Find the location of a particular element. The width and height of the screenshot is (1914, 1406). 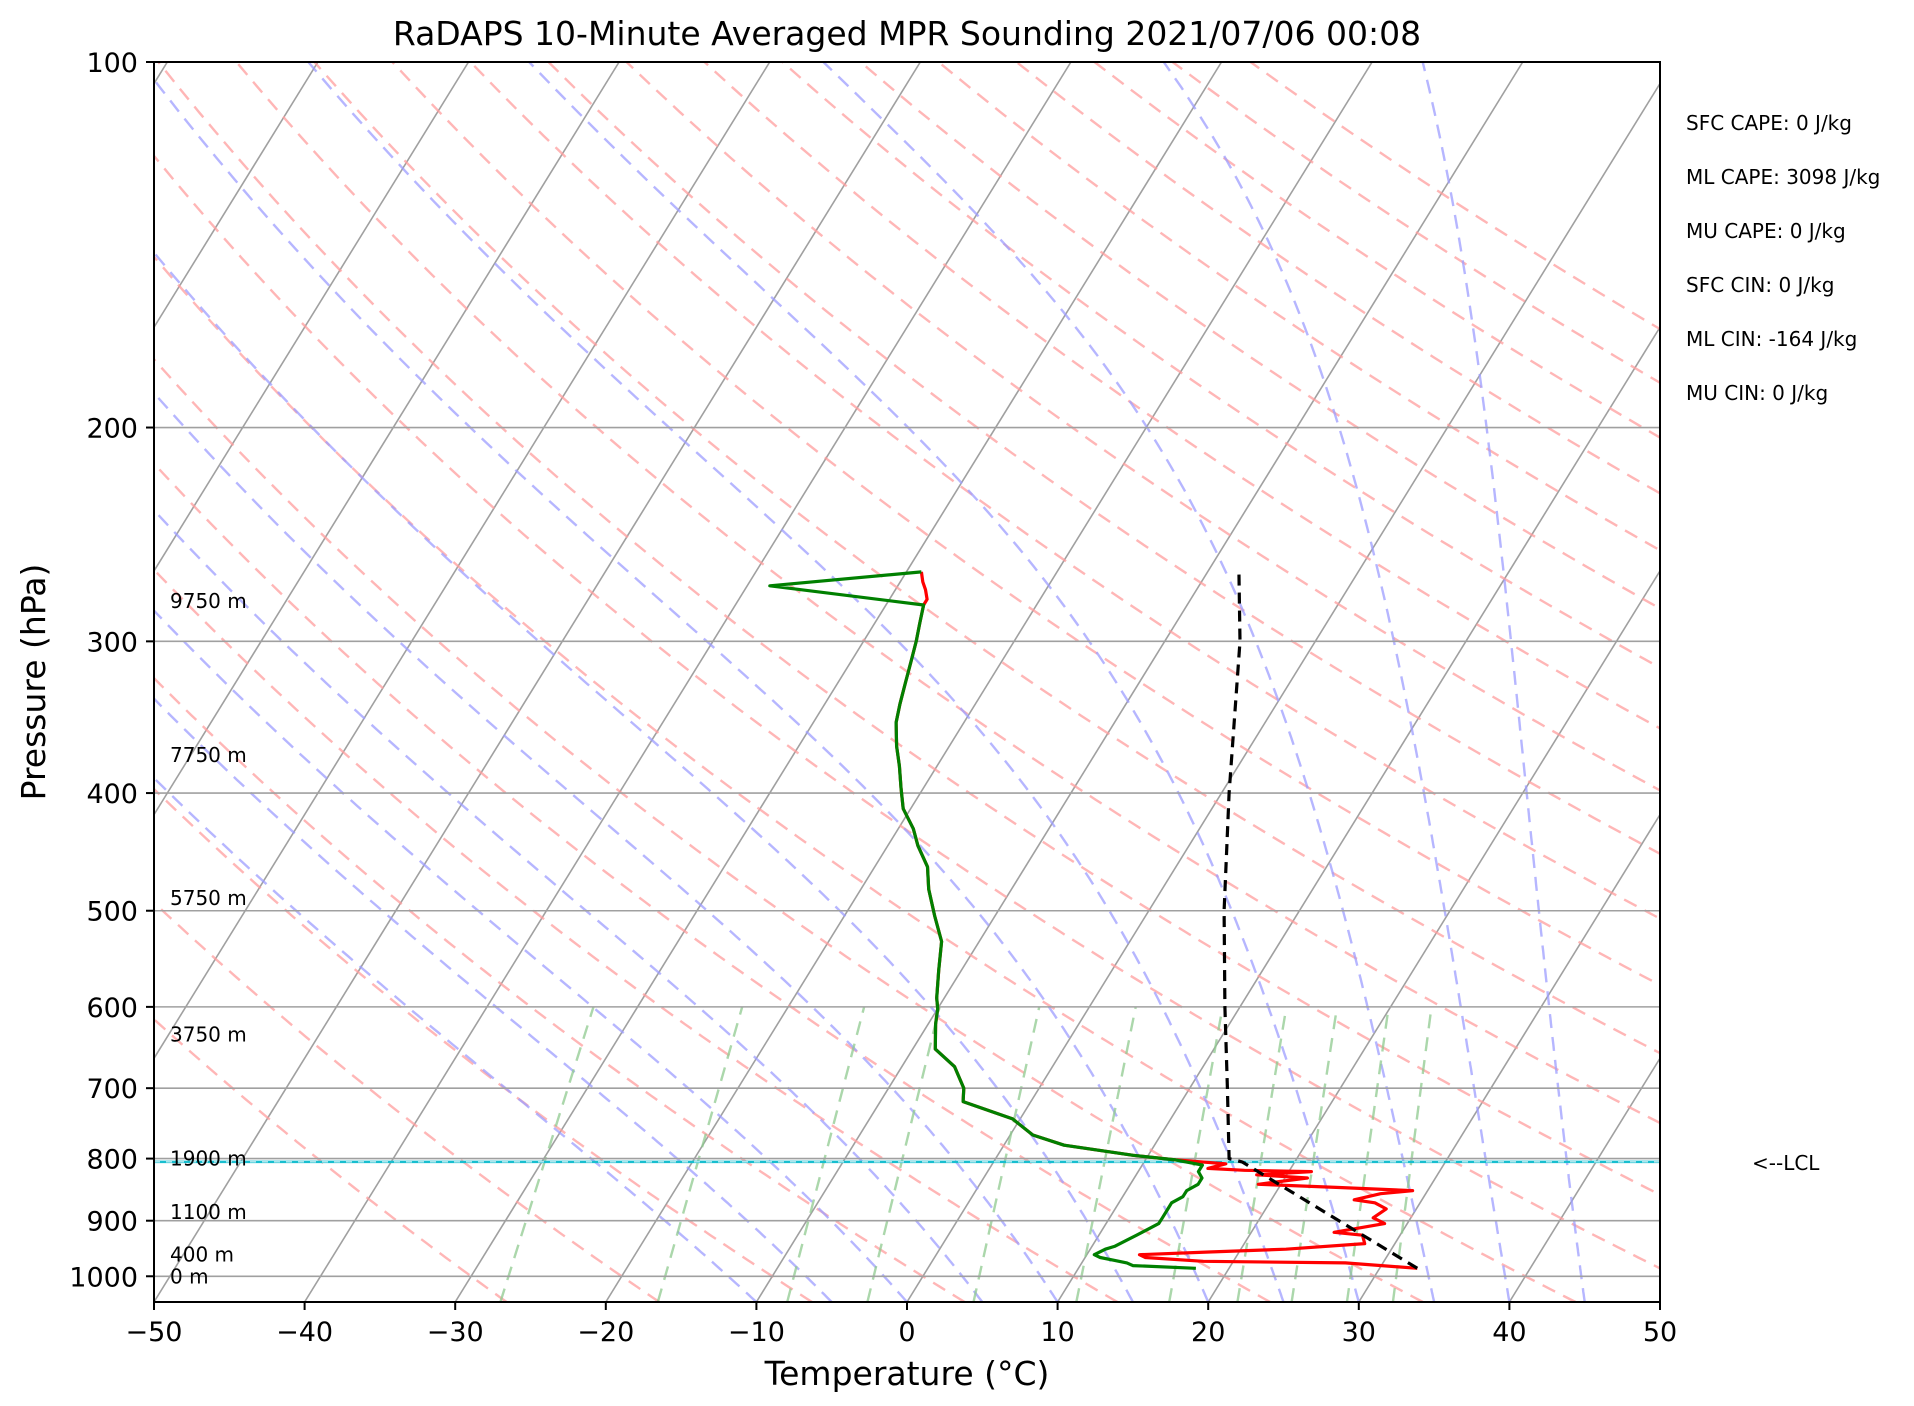

x-tick-label: 10 is located at coordinates (1057, 1332).